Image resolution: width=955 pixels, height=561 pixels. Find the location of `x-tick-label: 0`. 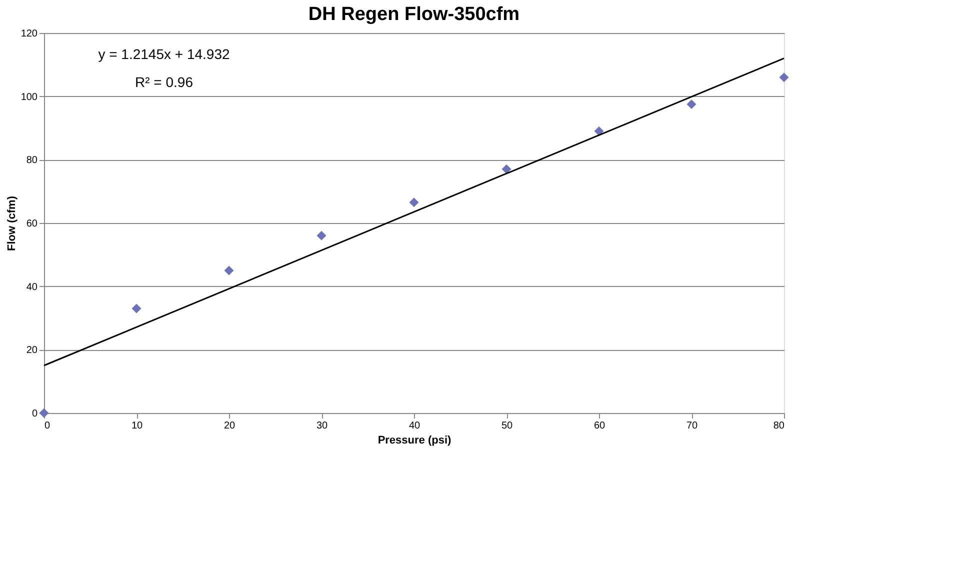

x-tick-label: 0 is located at coordinates (47, 426).